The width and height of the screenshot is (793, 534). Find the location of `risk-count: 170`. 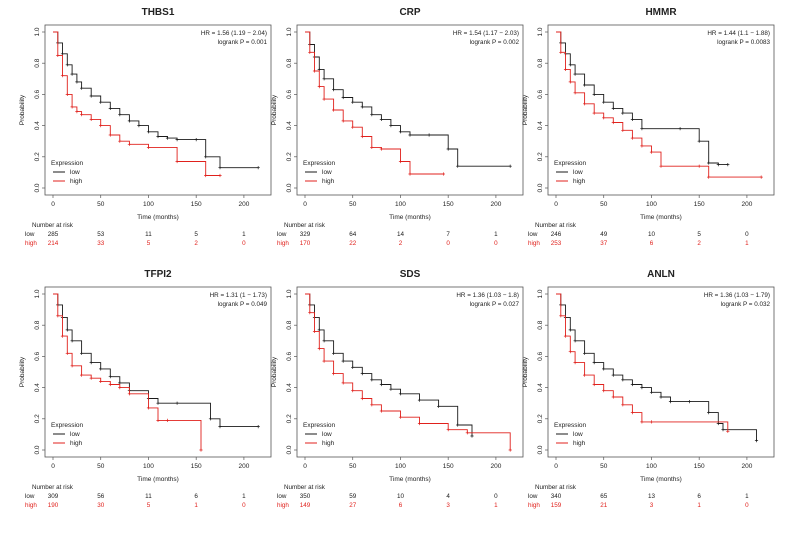

risk-count: 170 is located at coordinates (305, 243).